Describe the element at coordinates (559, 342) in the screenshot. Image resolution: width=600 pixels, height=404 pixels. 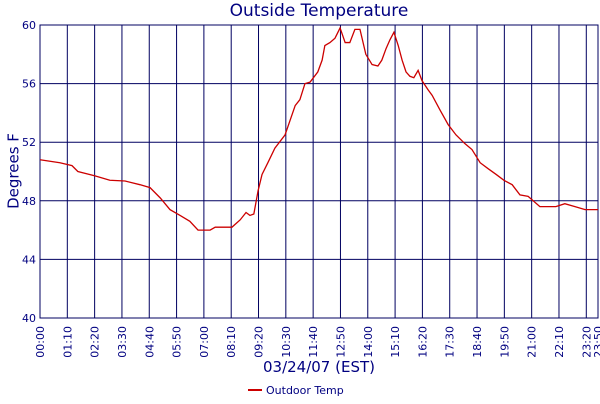
I see `x-tick-label: 22:10` at that location.